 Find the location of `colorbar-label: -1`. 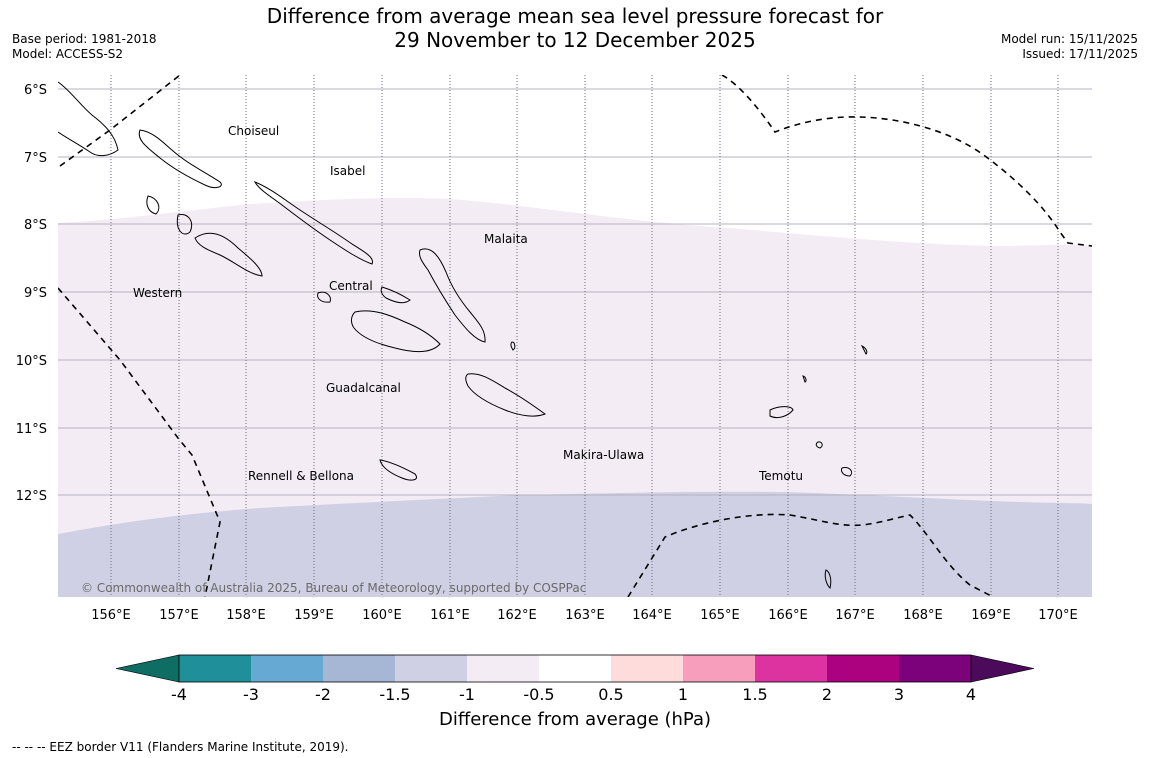

colorbar-label: -1 is located at coordinates (467, 694).